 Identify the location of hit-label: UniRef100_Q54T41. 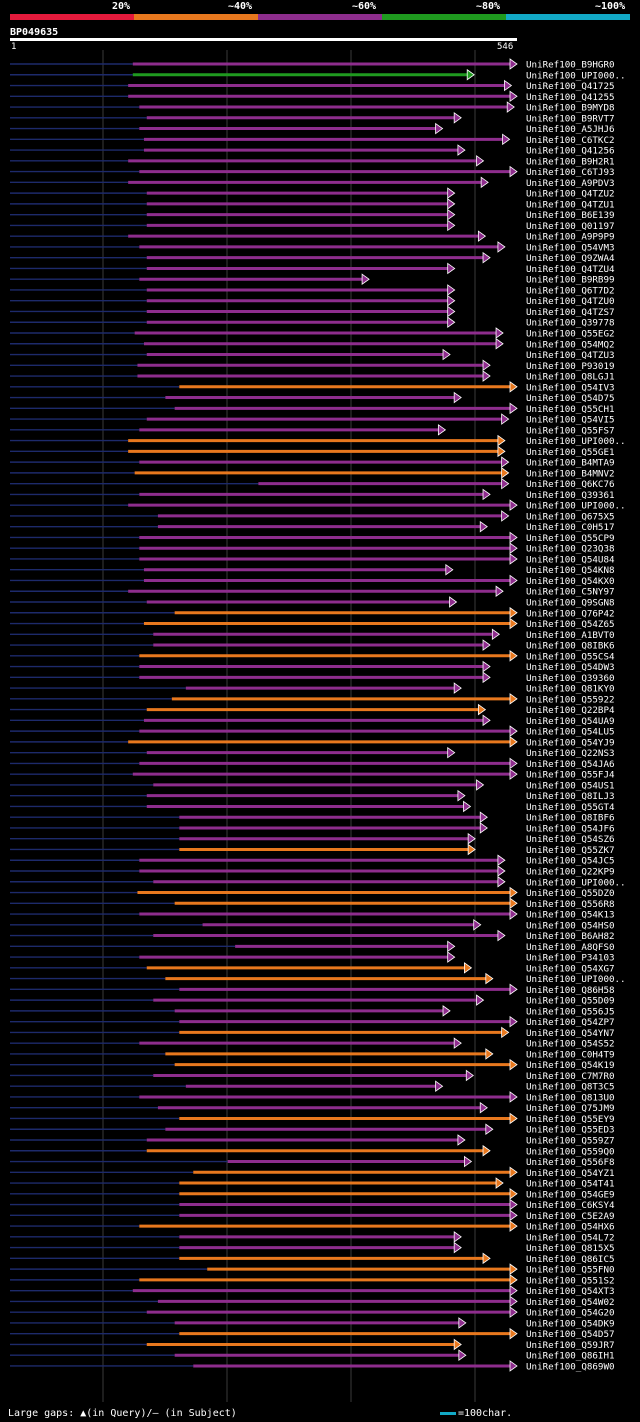
(570, 1184).